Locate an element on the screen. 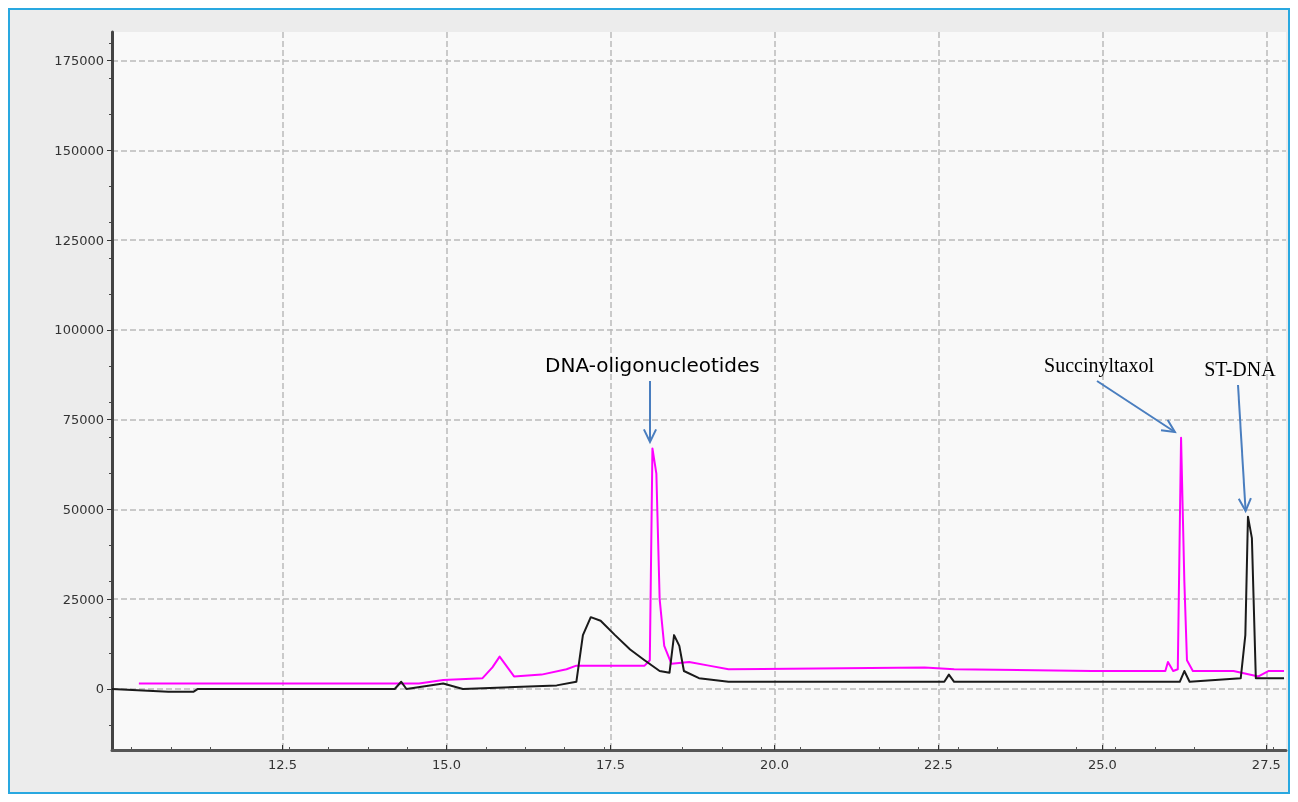 The width and height of the screenshot is (1298, 802). y-tick-label: 25000 is located at coordinates (83, 599).